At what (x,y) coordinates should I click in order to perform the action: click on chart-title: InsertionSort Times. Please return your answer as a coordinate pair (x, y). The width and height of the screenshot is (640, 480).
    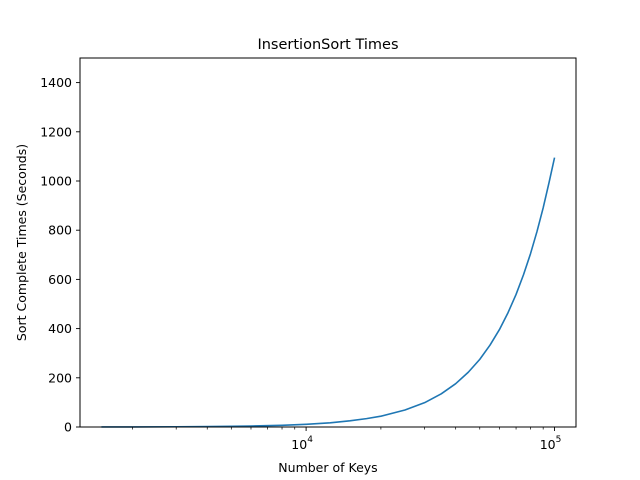
    Looking at the image, I should click on (327, 45).